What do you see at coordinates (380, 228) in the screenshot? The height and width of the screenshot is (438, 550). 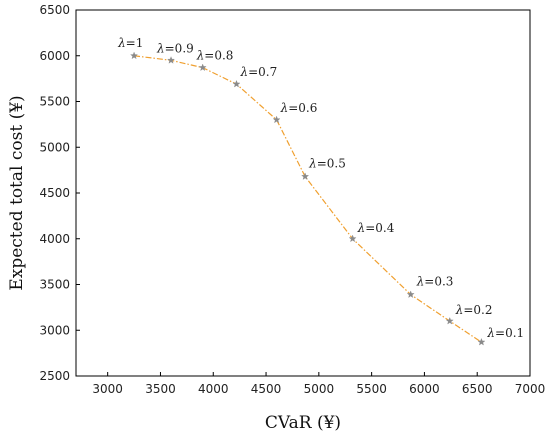 I see `lambda-value: =0.4` at bounding box center [380, 228].